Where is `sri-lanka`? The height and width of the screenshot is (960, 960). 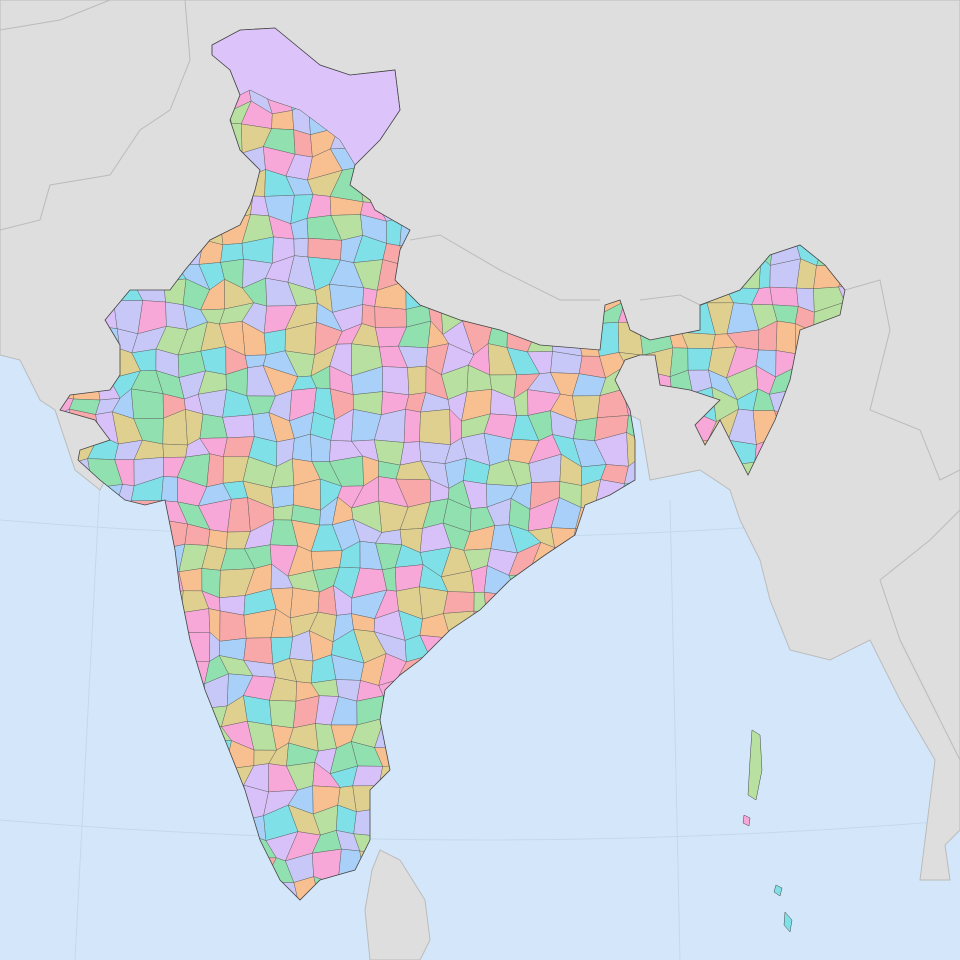 sri-lanka is located at coordinates (397, 904).